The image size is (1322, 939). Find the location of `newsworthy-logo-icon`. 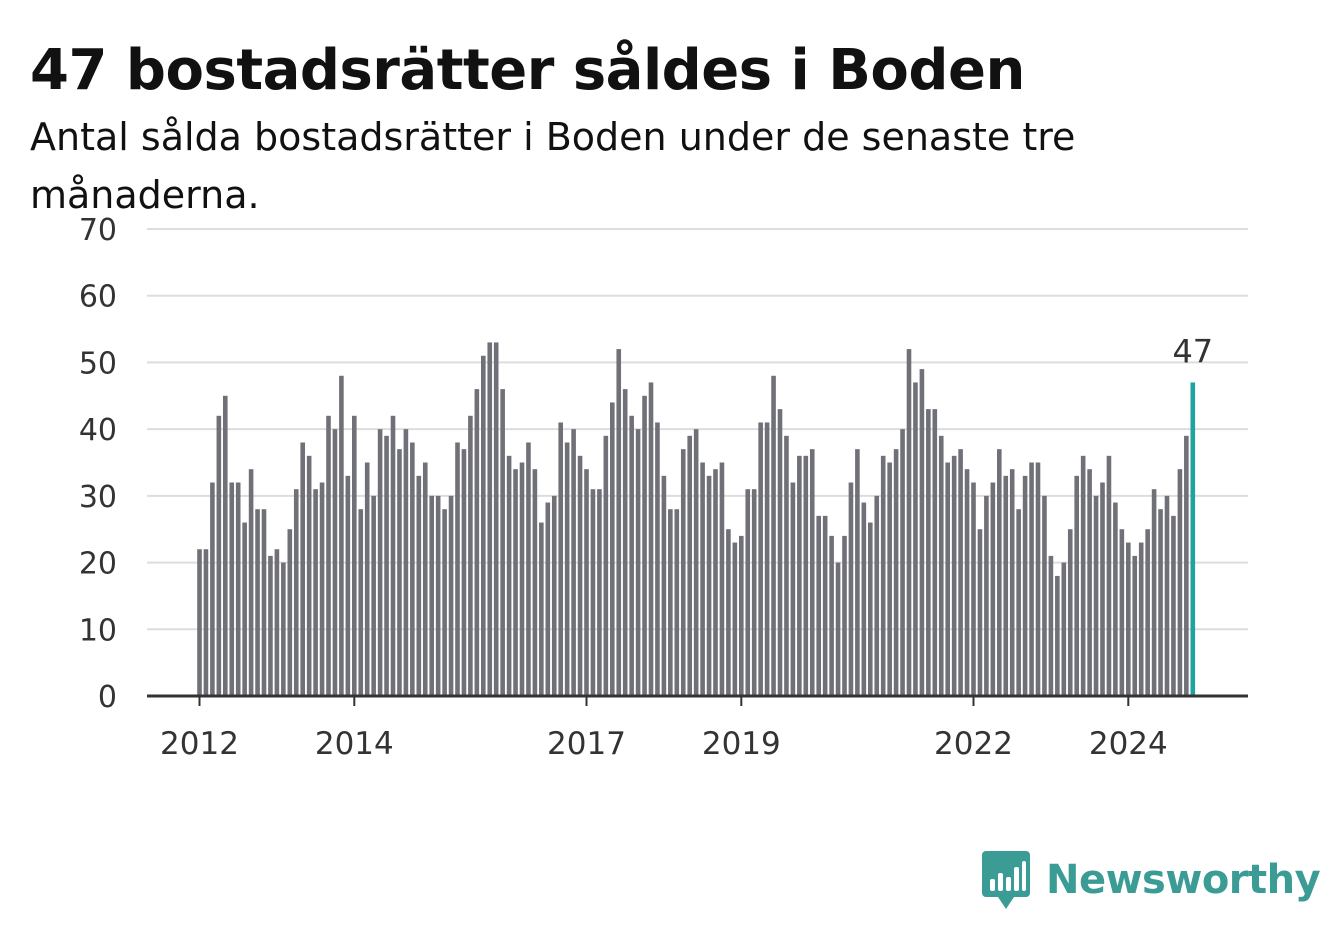

newsworthy-logo-icon is located at coordinates (1006, 880).